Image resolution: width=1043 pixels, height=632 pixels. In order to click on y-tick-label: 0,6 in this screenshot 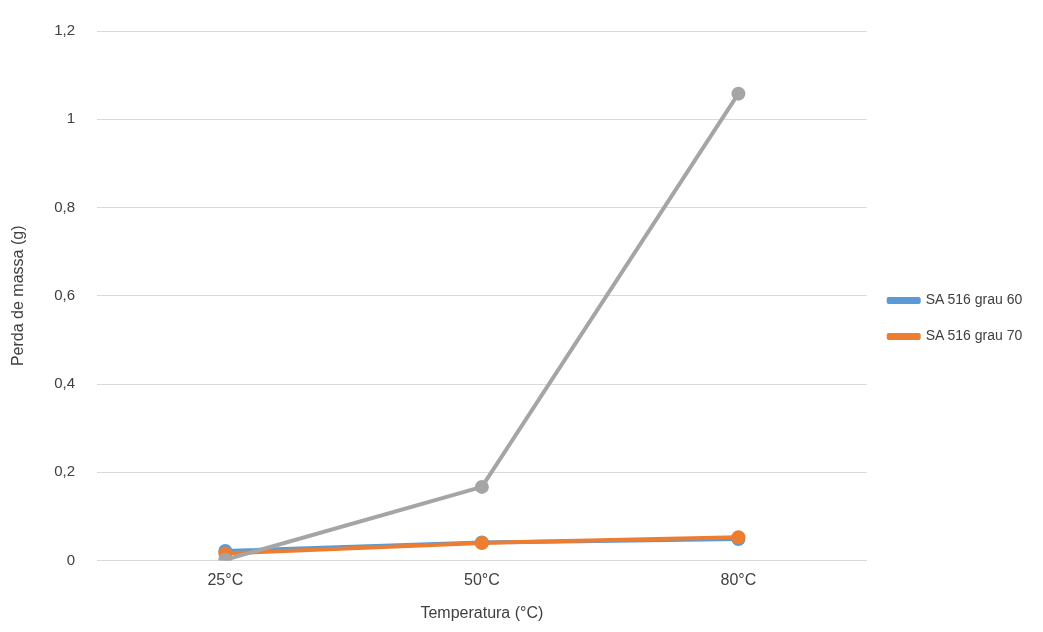, I will do `click(65, 294)`.